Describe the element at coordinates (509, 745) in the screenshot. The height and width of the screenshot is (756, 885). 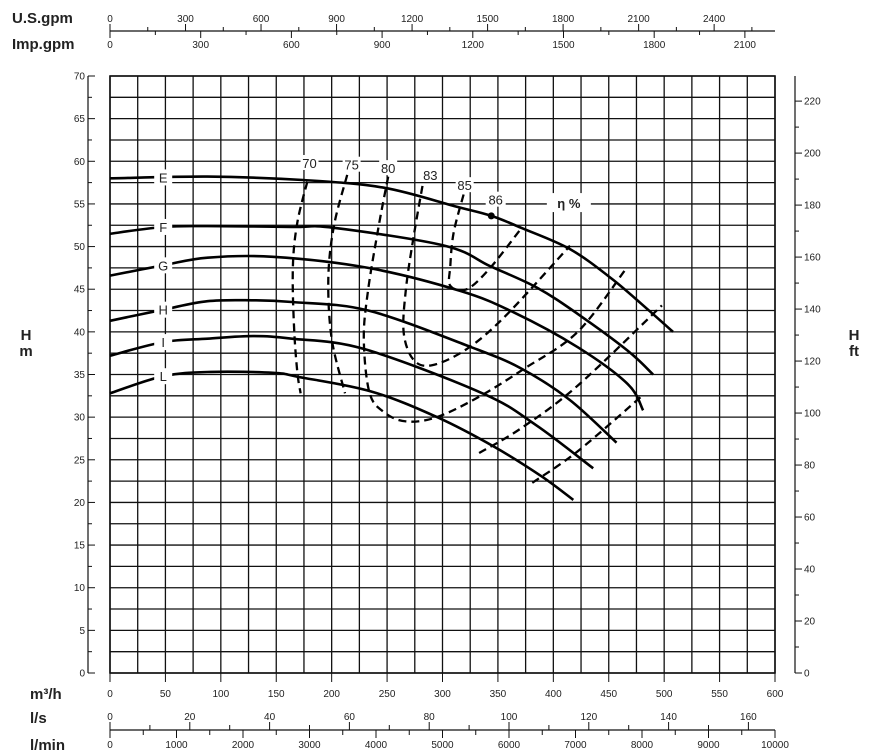
I see `lmin-tick-label: 6000` at that location.